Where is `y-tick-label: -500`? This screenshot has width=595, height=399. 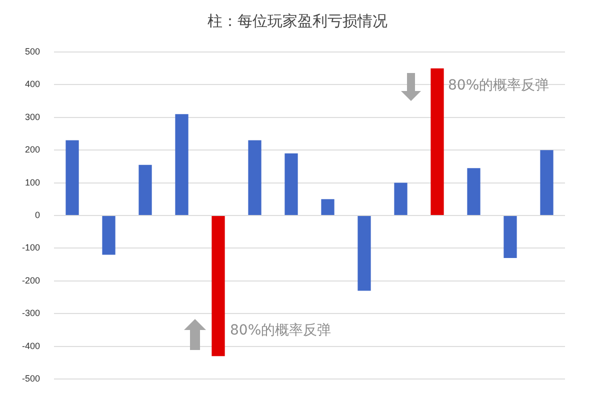
y-tick-label: -500 is located at coordinates (31, 378).